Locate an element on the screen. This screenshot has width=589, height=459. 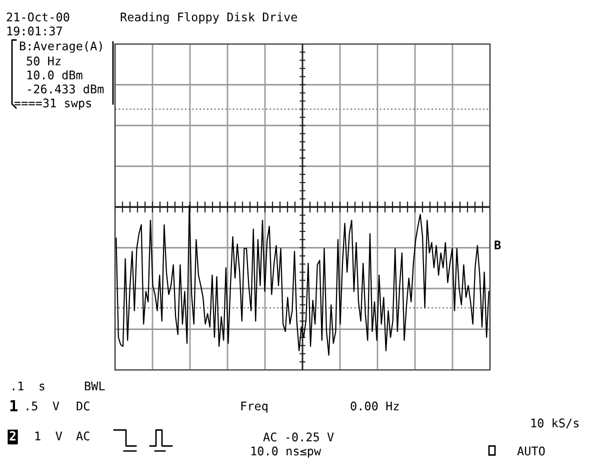
text: 10.0 ns≤pw is located at coordinates (286, 452).